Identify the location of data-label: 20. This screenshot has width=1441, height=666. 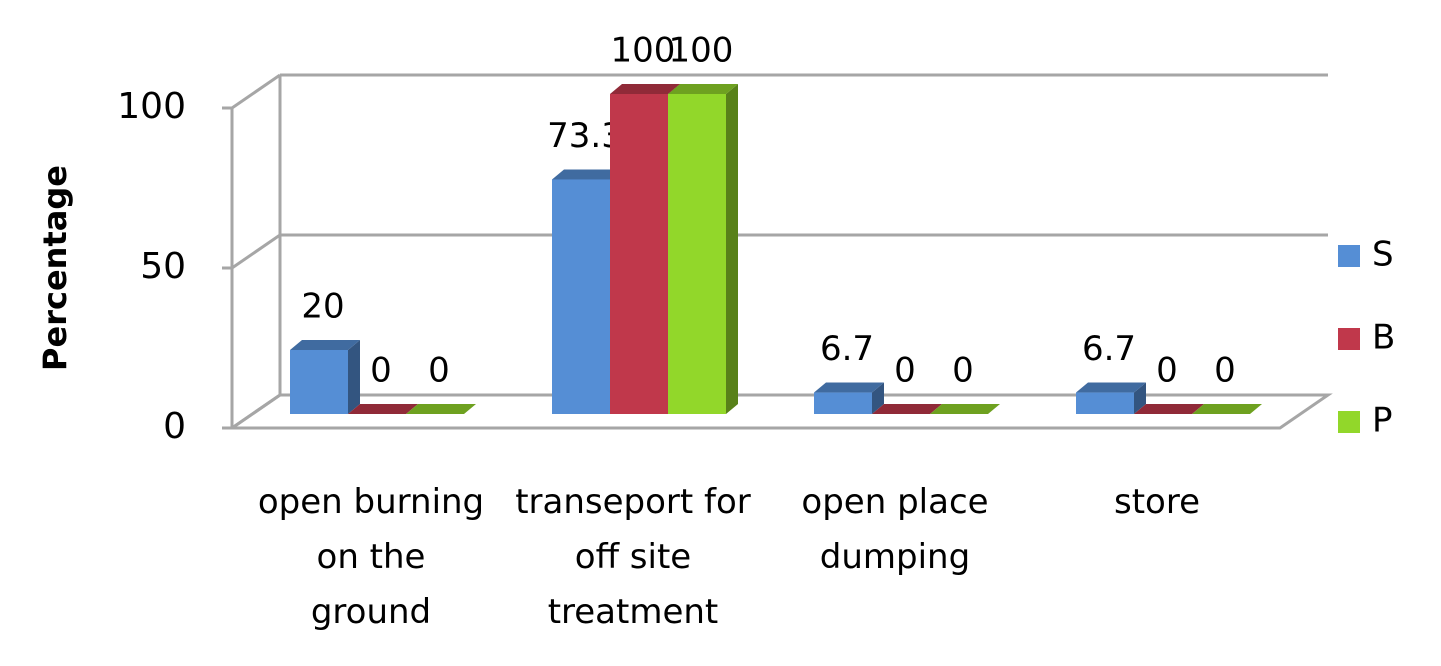
(322, 307).